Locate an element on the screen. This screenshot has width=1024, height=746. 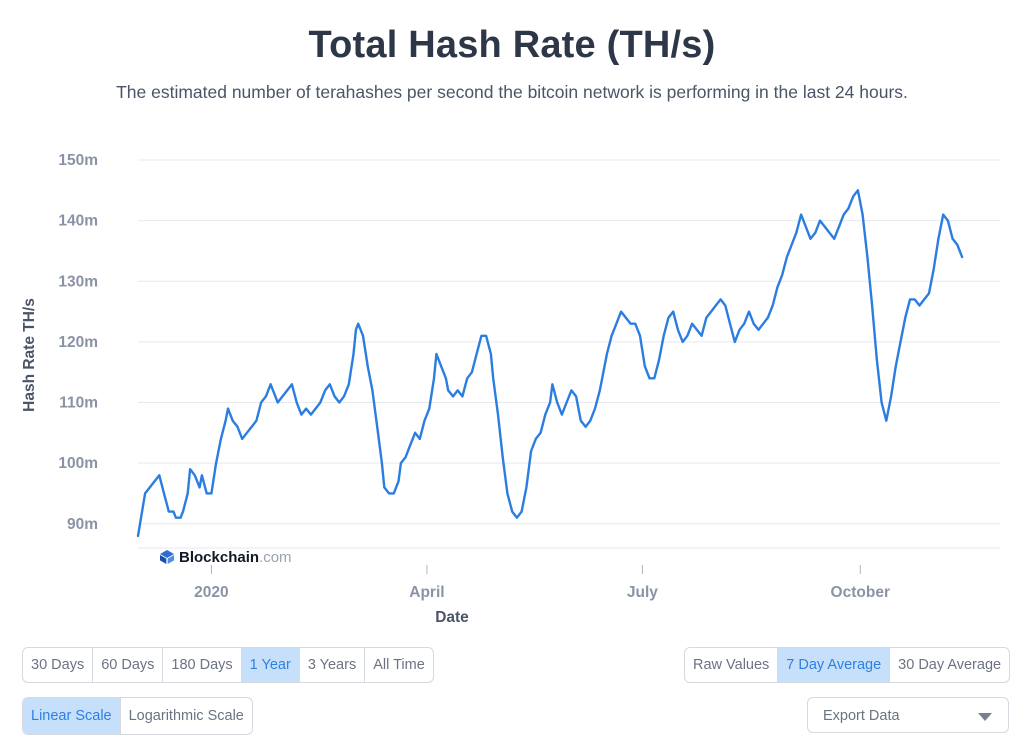
seven-day-average-button: 7 Day Average is located at coordinates (834, 665).